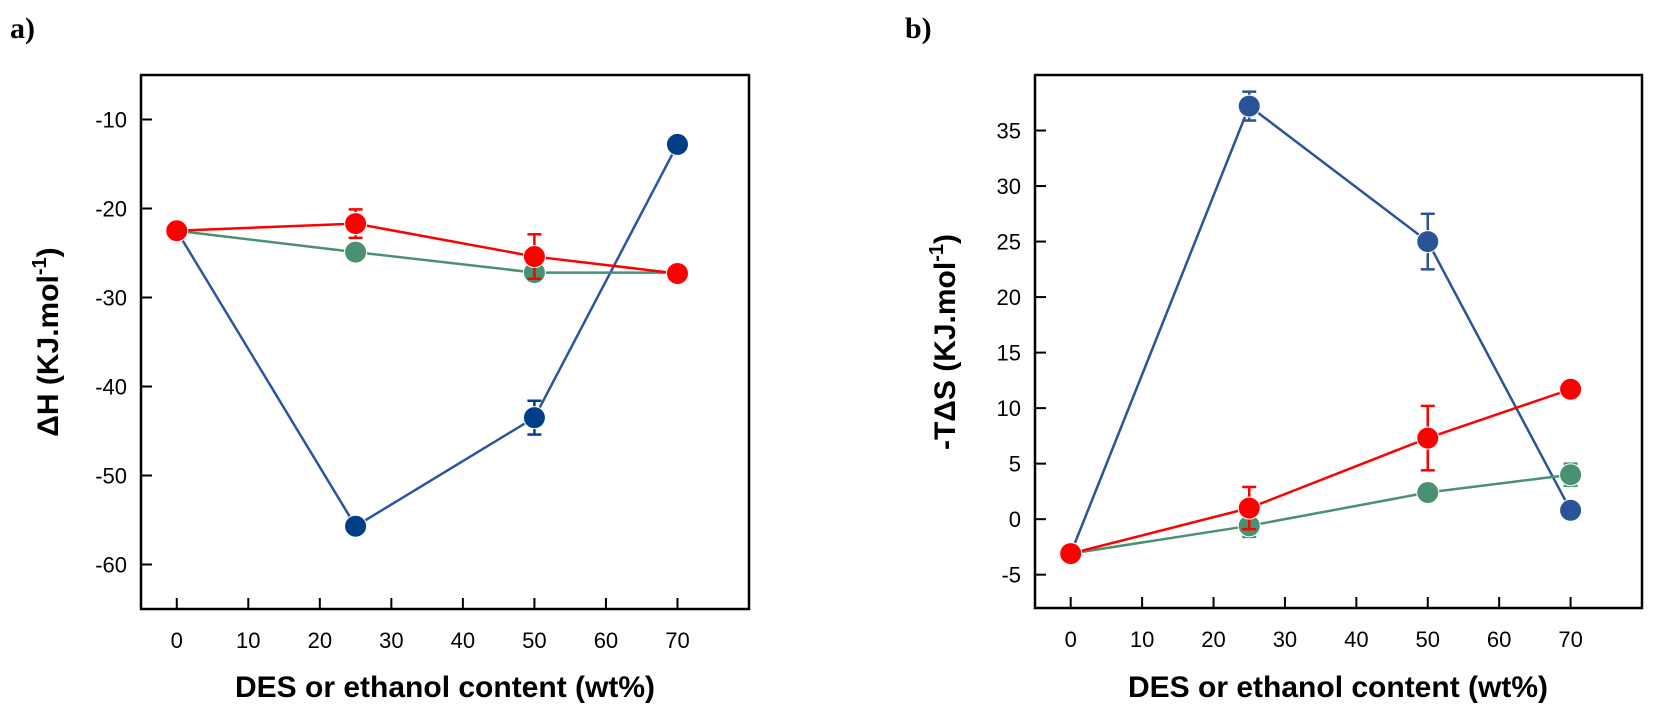 This screenshot has width=1654, height=714. Describe the element at coordinates (945, 239) in the screenshot. I see `panel-b-y-axis-title-close: )` at that location.